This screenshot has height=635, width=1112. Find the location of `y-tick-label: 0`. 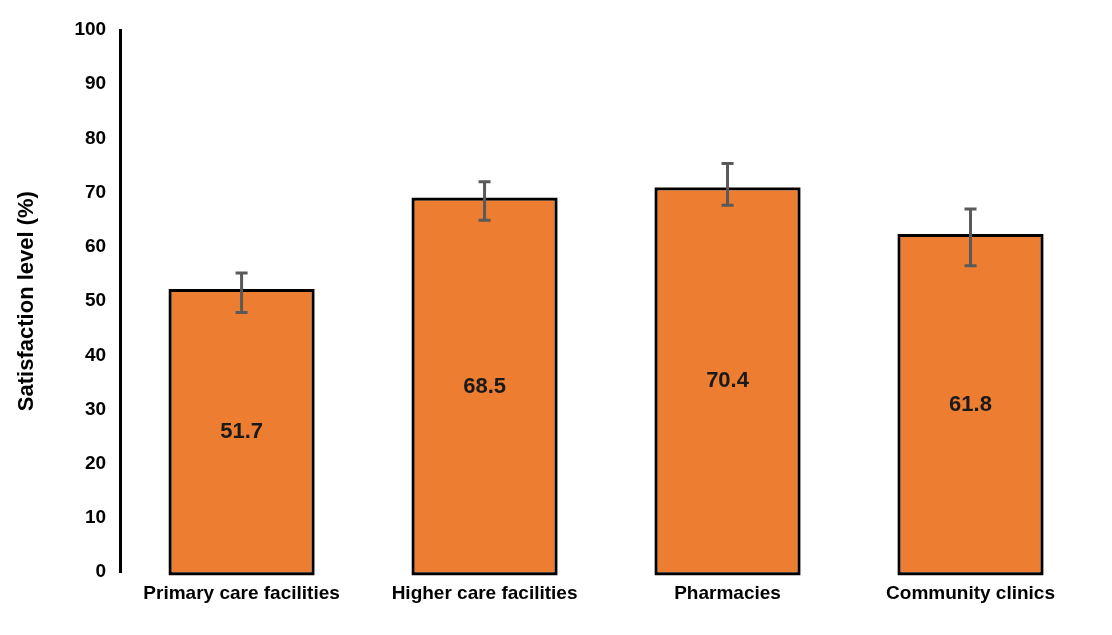

y-tick-label: 0 is located at coordinates (101, 571).